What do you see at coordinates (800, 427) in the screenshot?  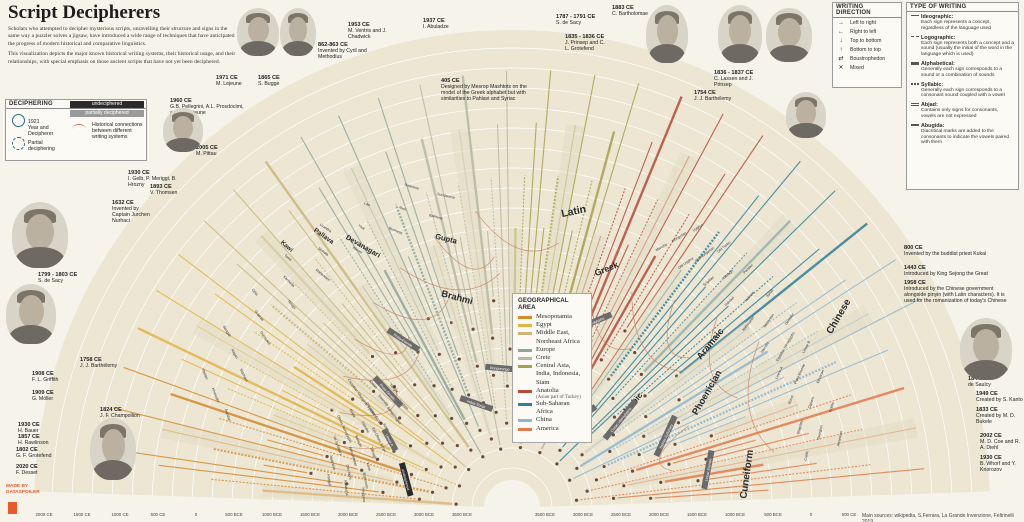 I see `script-name: Glagolitic` at bounding box center [800, 427].